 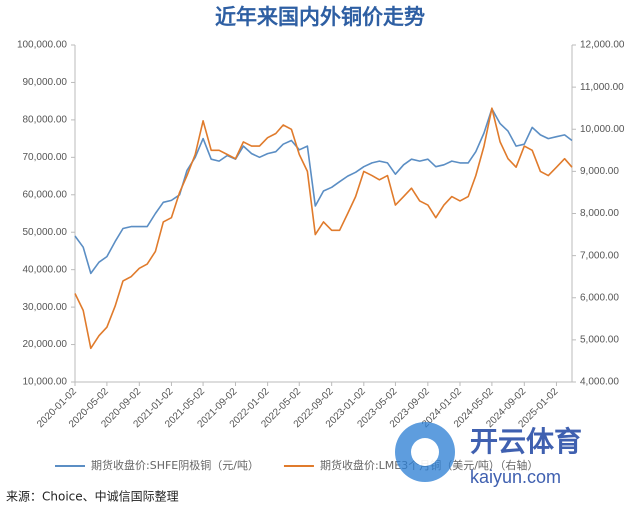 What do you see at coordinates (599, 340) in the screenshot?
I see `y2-tick-label: 5,000.00` at bounding box center [599, 340].